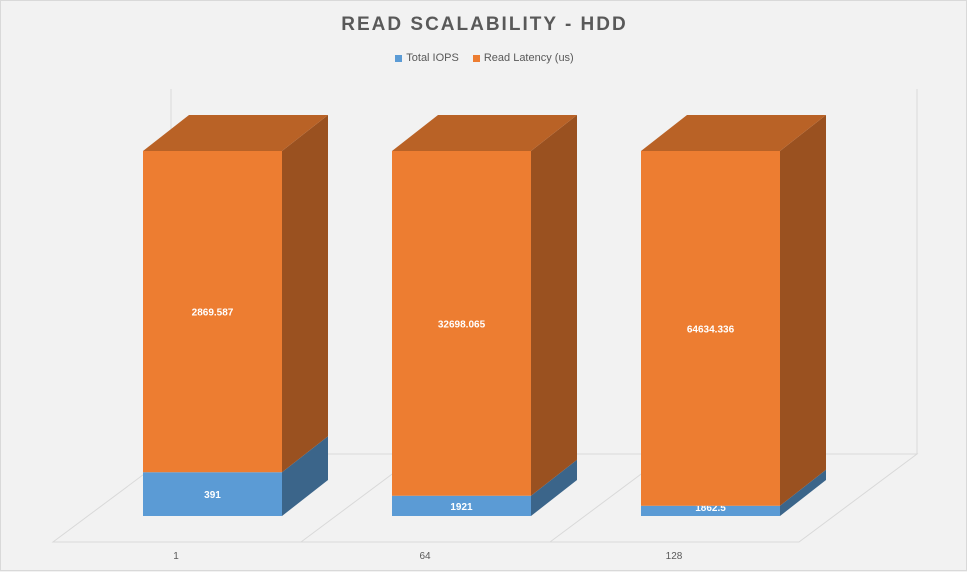 The image size is (967, 572). What do you see at coordinates (305, 294) in the screenshot?
I see `latency-bar-1-side` at bounding box center [305, 294].